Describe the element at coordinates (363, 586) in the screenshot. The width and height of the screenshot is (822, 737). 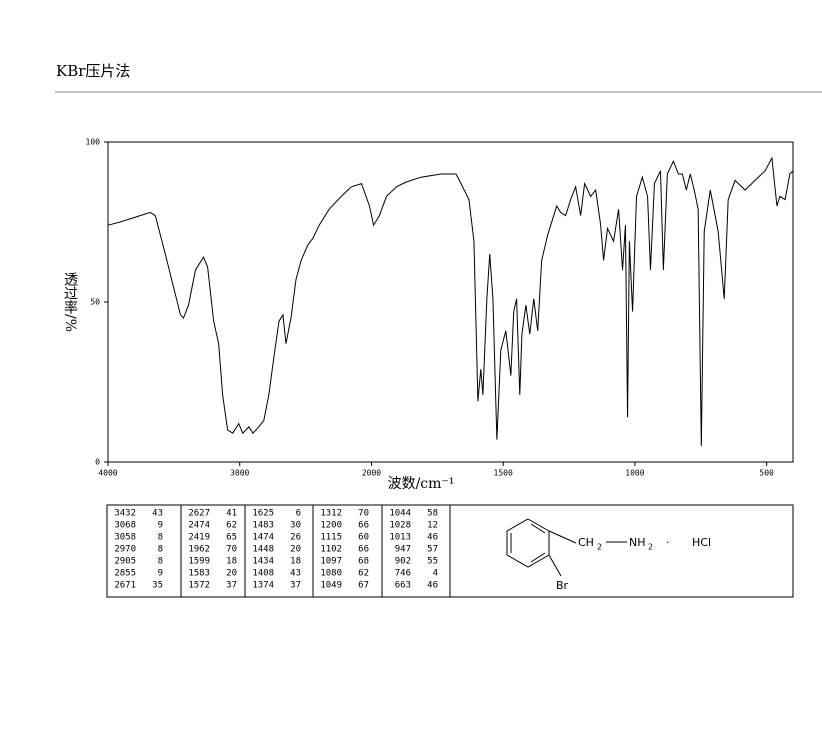
I see `peak-transmittance: 67` at that location.